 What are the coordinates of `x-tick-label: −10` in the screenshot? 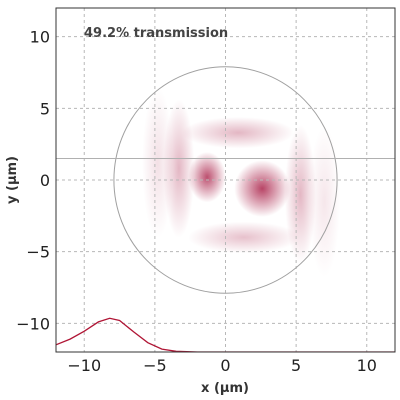 It's located at (84, 365).